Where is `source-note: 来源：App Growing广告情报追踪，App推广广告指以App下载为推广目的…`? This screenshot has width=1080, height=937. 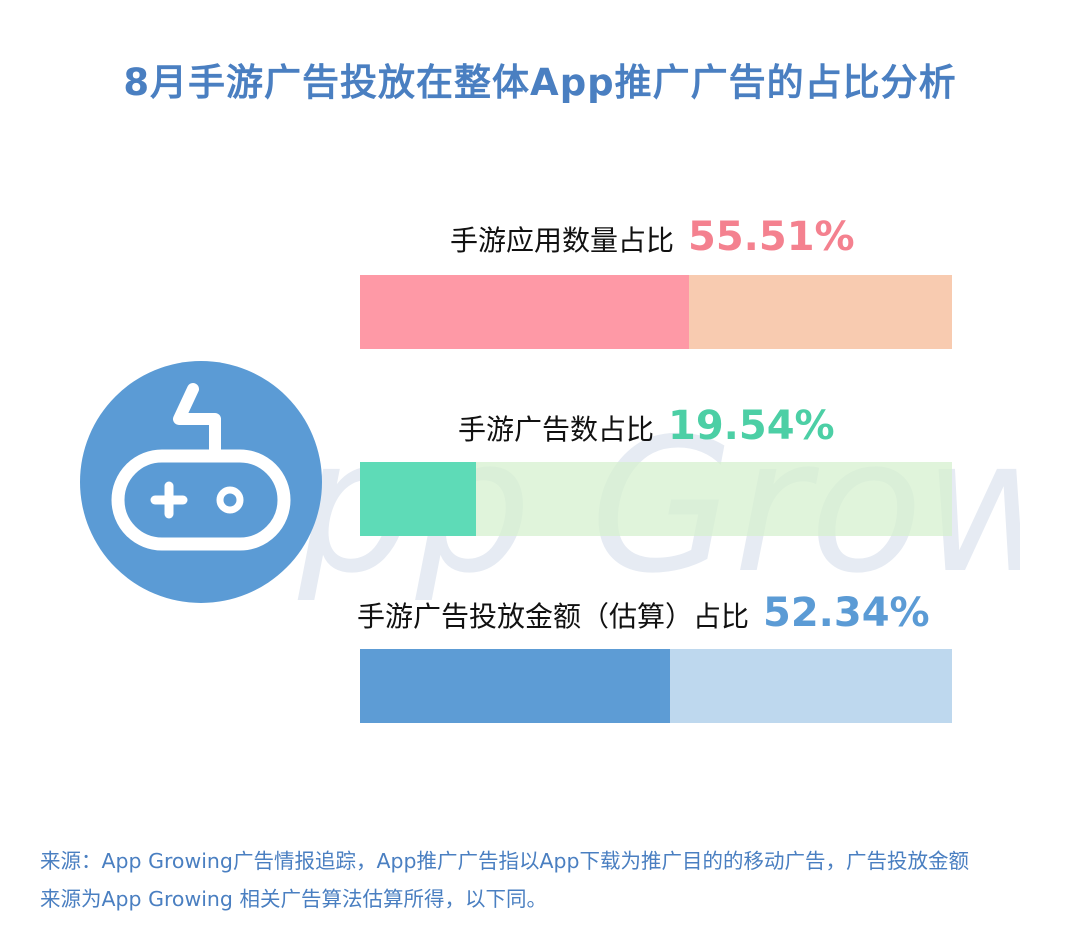
source-note: 来源：App Growing广告情报追踪，App推广广告指以App下载为推广目的… is located at coordinates (545, 880).